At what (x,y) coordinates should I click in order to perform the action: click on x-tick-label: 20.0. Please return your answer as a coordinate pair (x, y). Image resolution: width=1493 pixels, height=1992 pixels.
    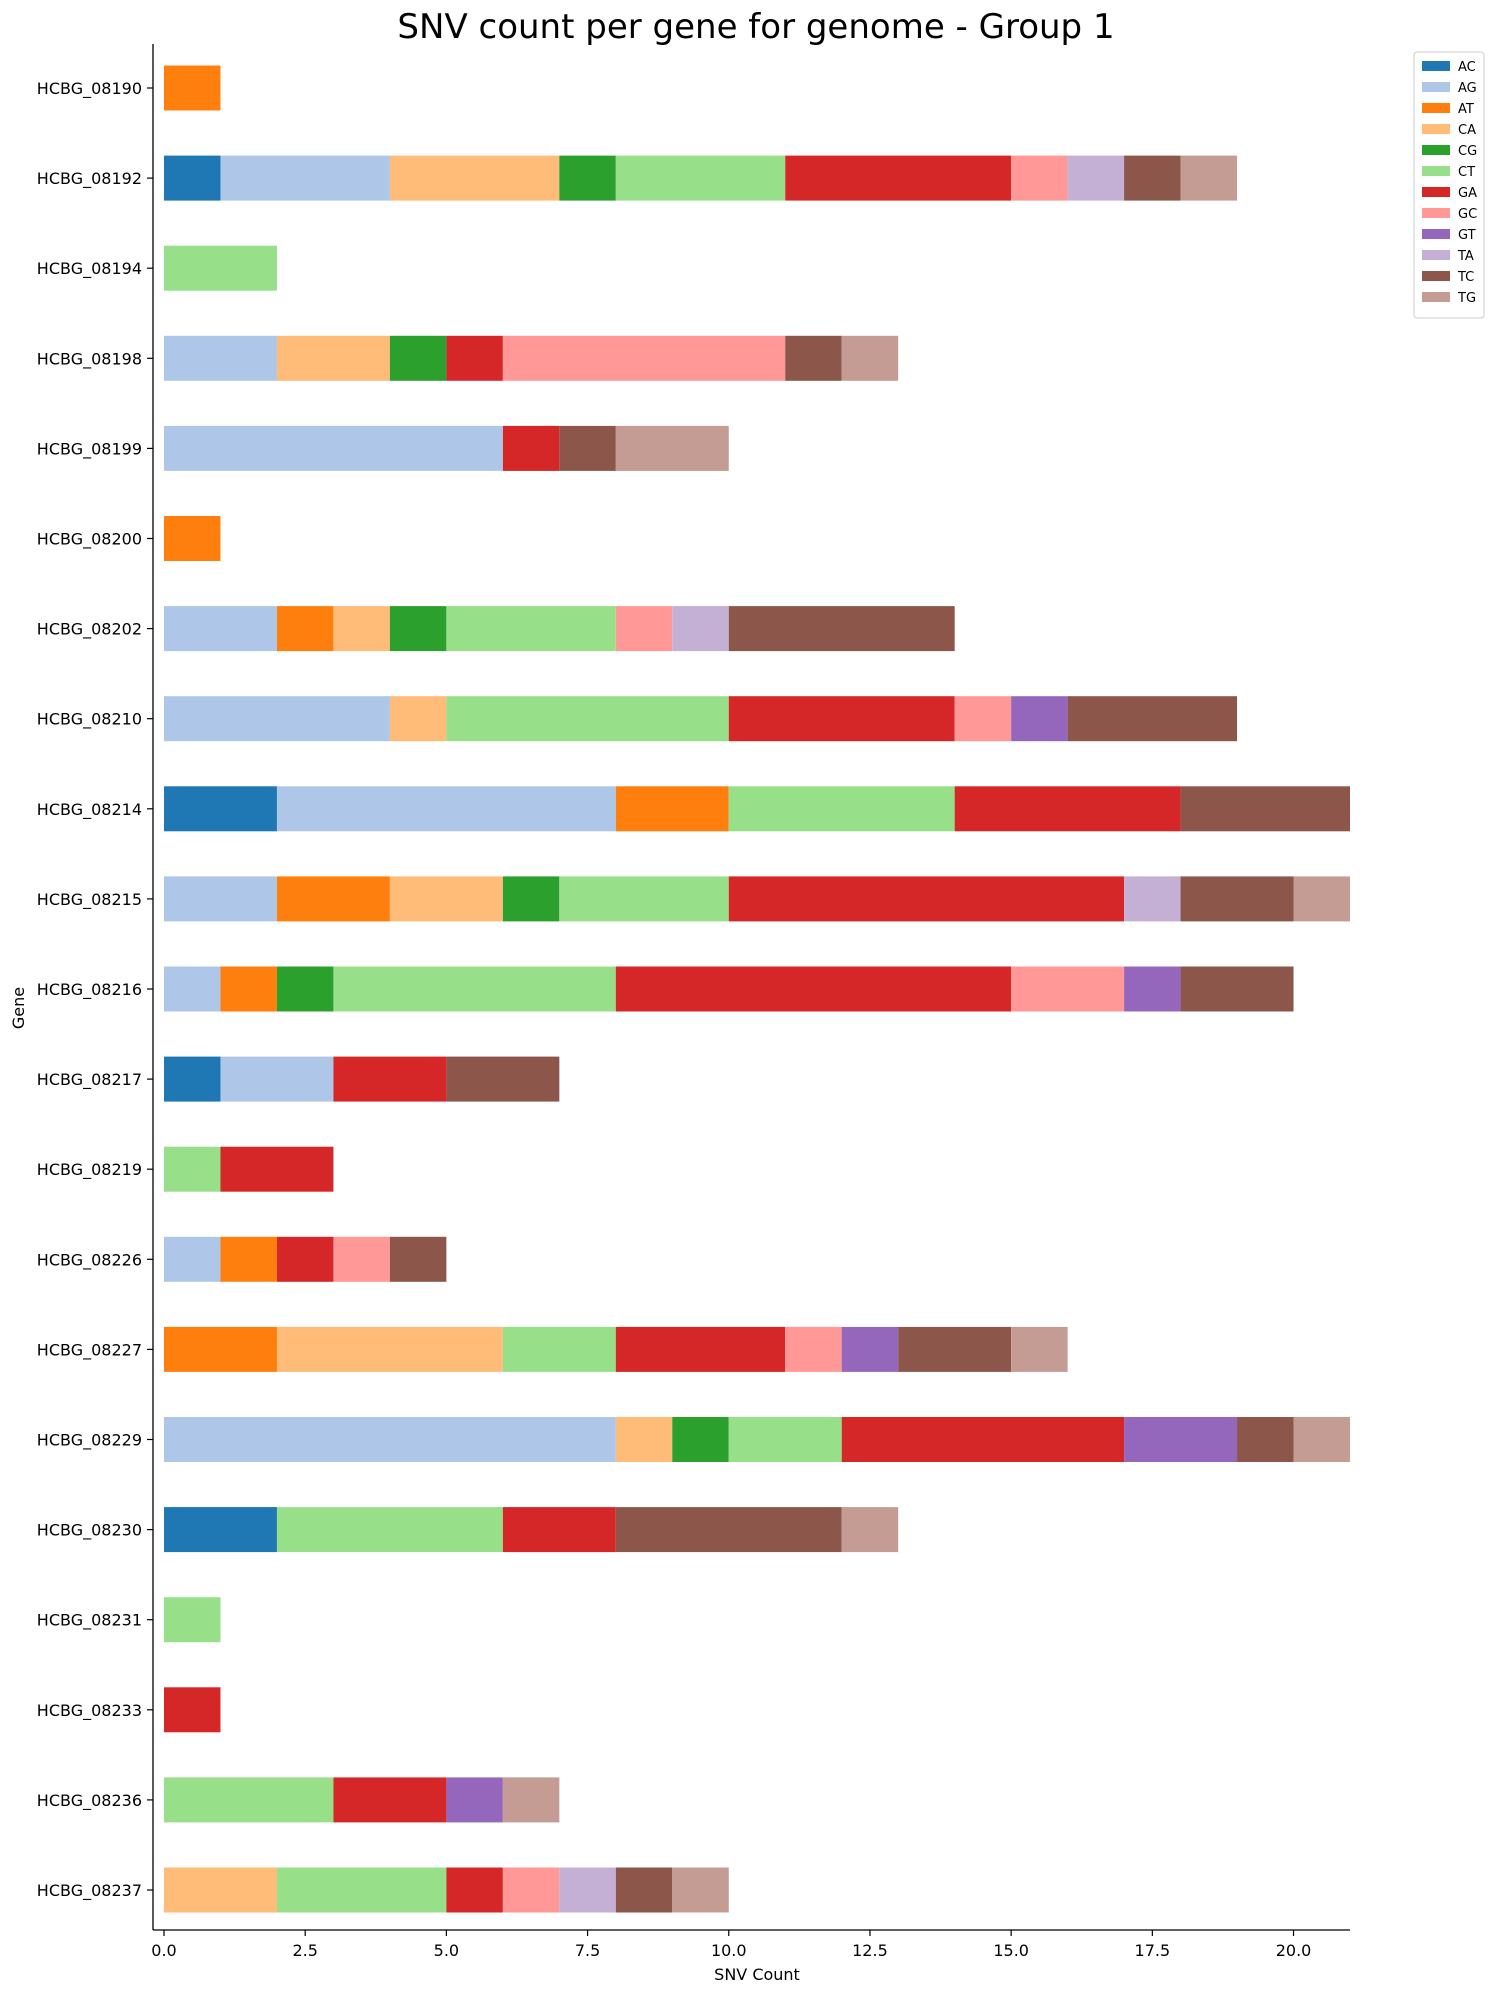
    Looking at the image, I should click on (1294, 1950).